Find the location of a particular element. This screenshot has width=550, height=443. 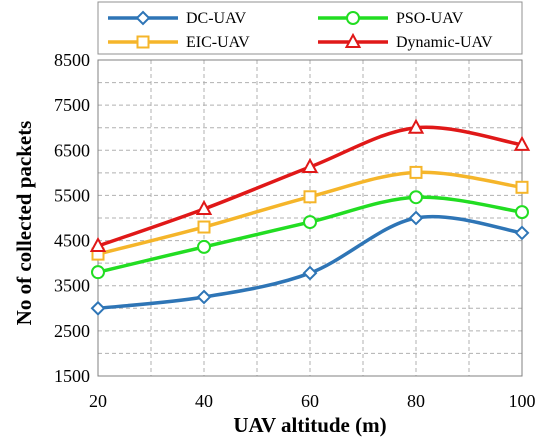

legend-label: PSO-UAV is located at coordinates (430, 18).